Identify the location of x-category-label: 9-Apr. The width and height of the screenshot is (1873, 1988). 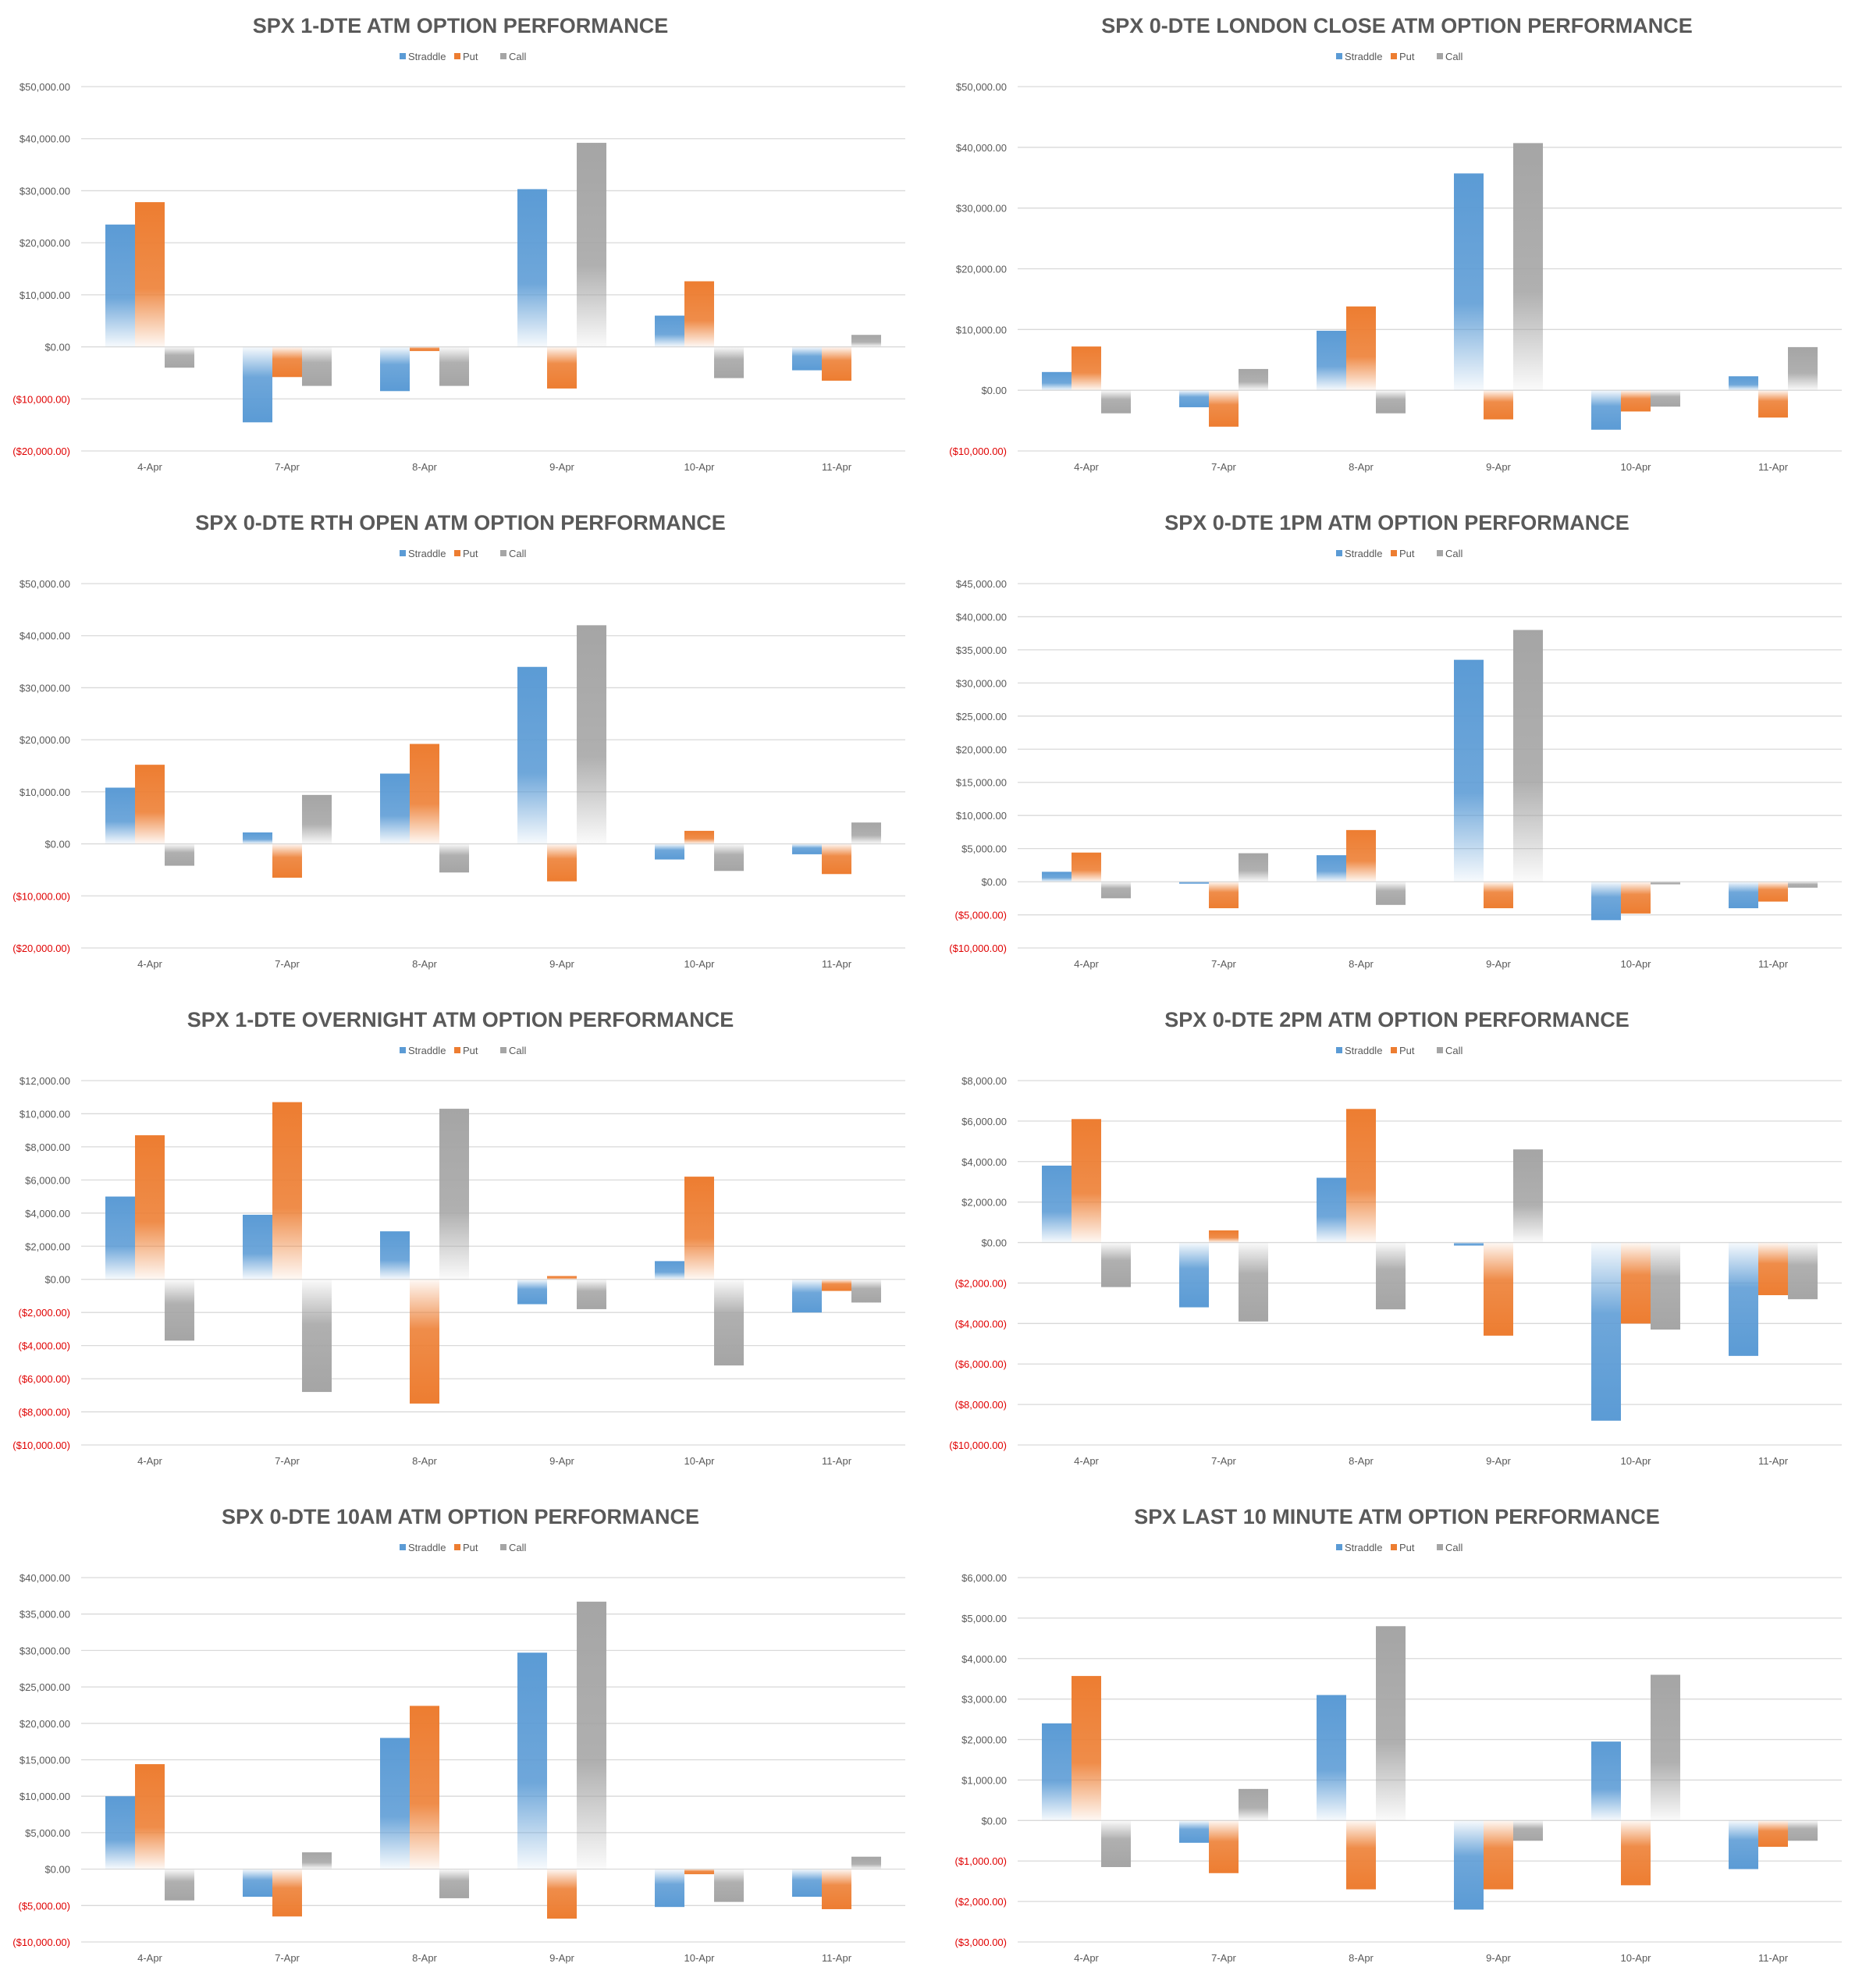
(1498, 1461).